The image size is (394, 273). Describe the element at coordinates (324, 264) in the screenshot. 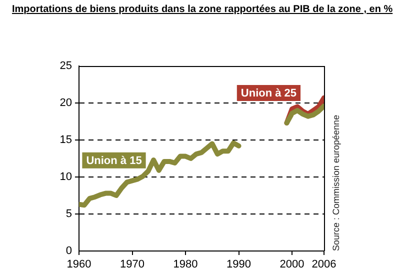

I see `x-tick-label: 2006` at that location.